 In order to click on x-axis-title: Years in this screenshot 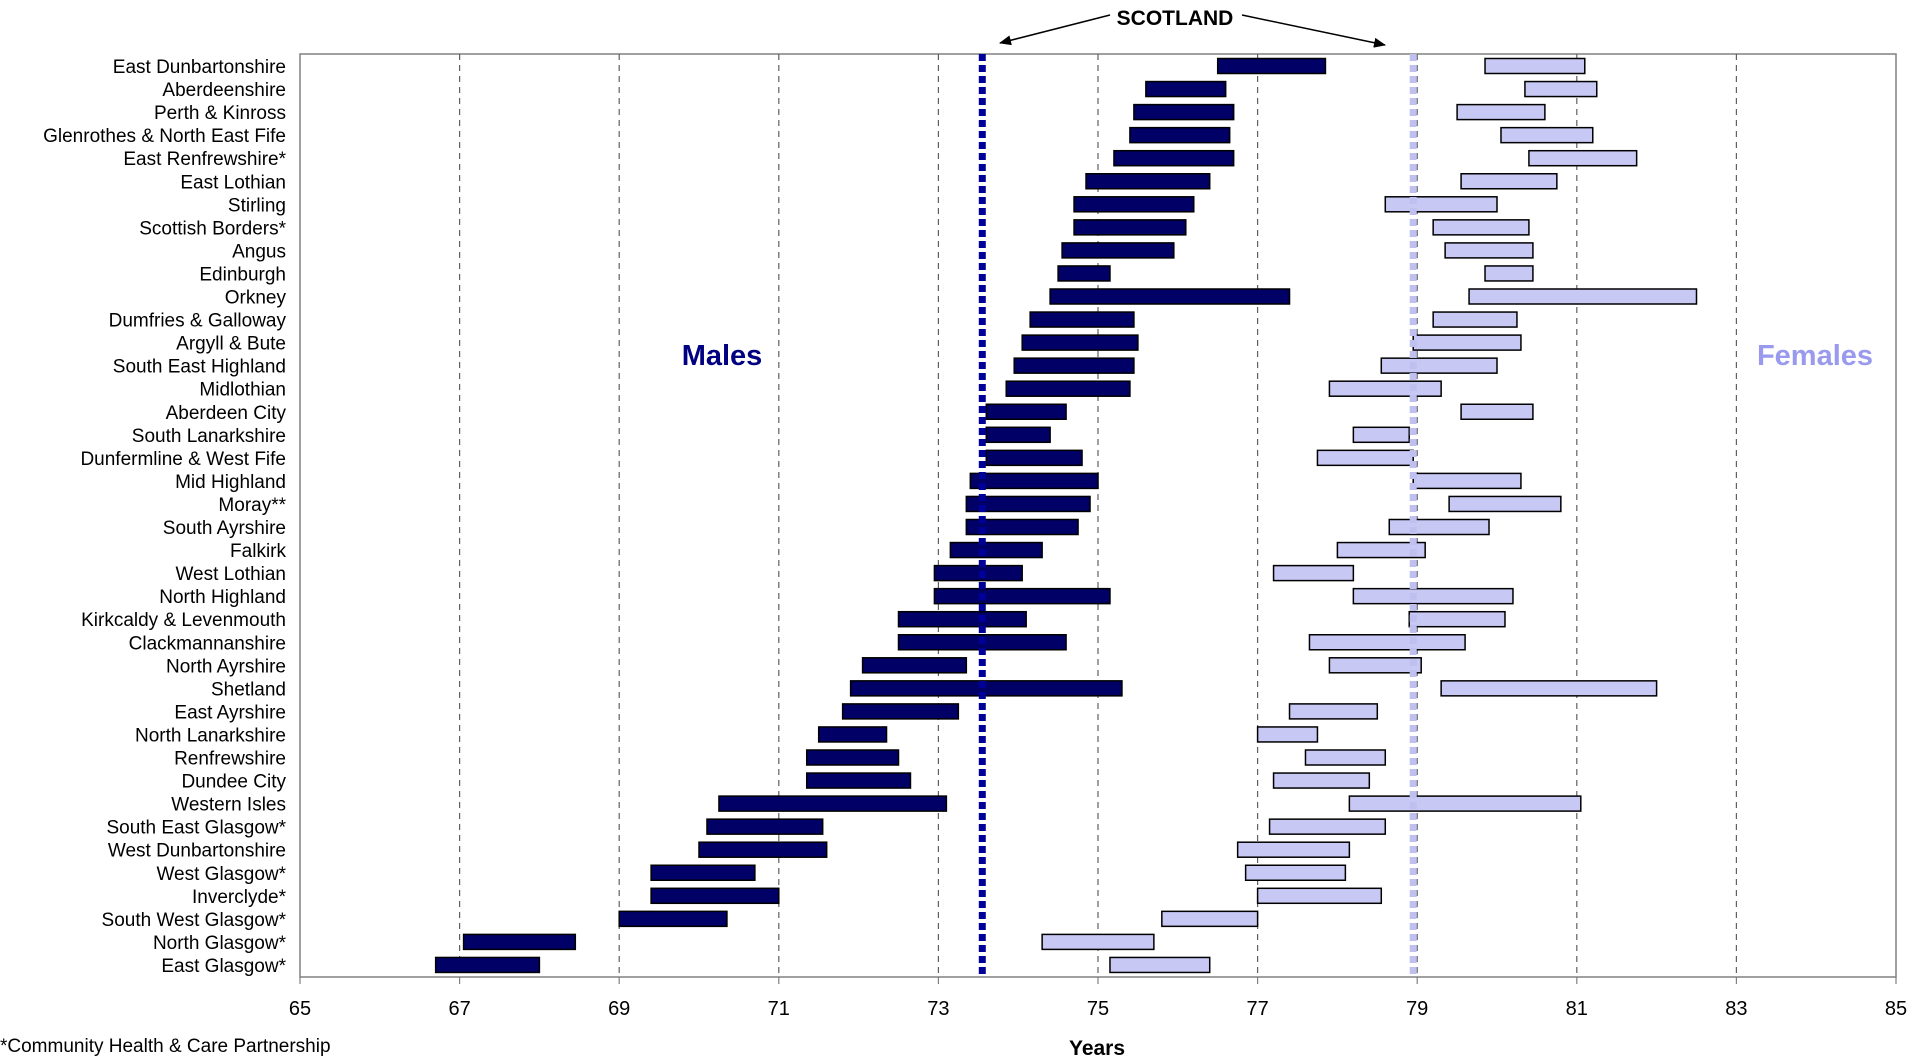, I will do `click(1097, 1048)`.